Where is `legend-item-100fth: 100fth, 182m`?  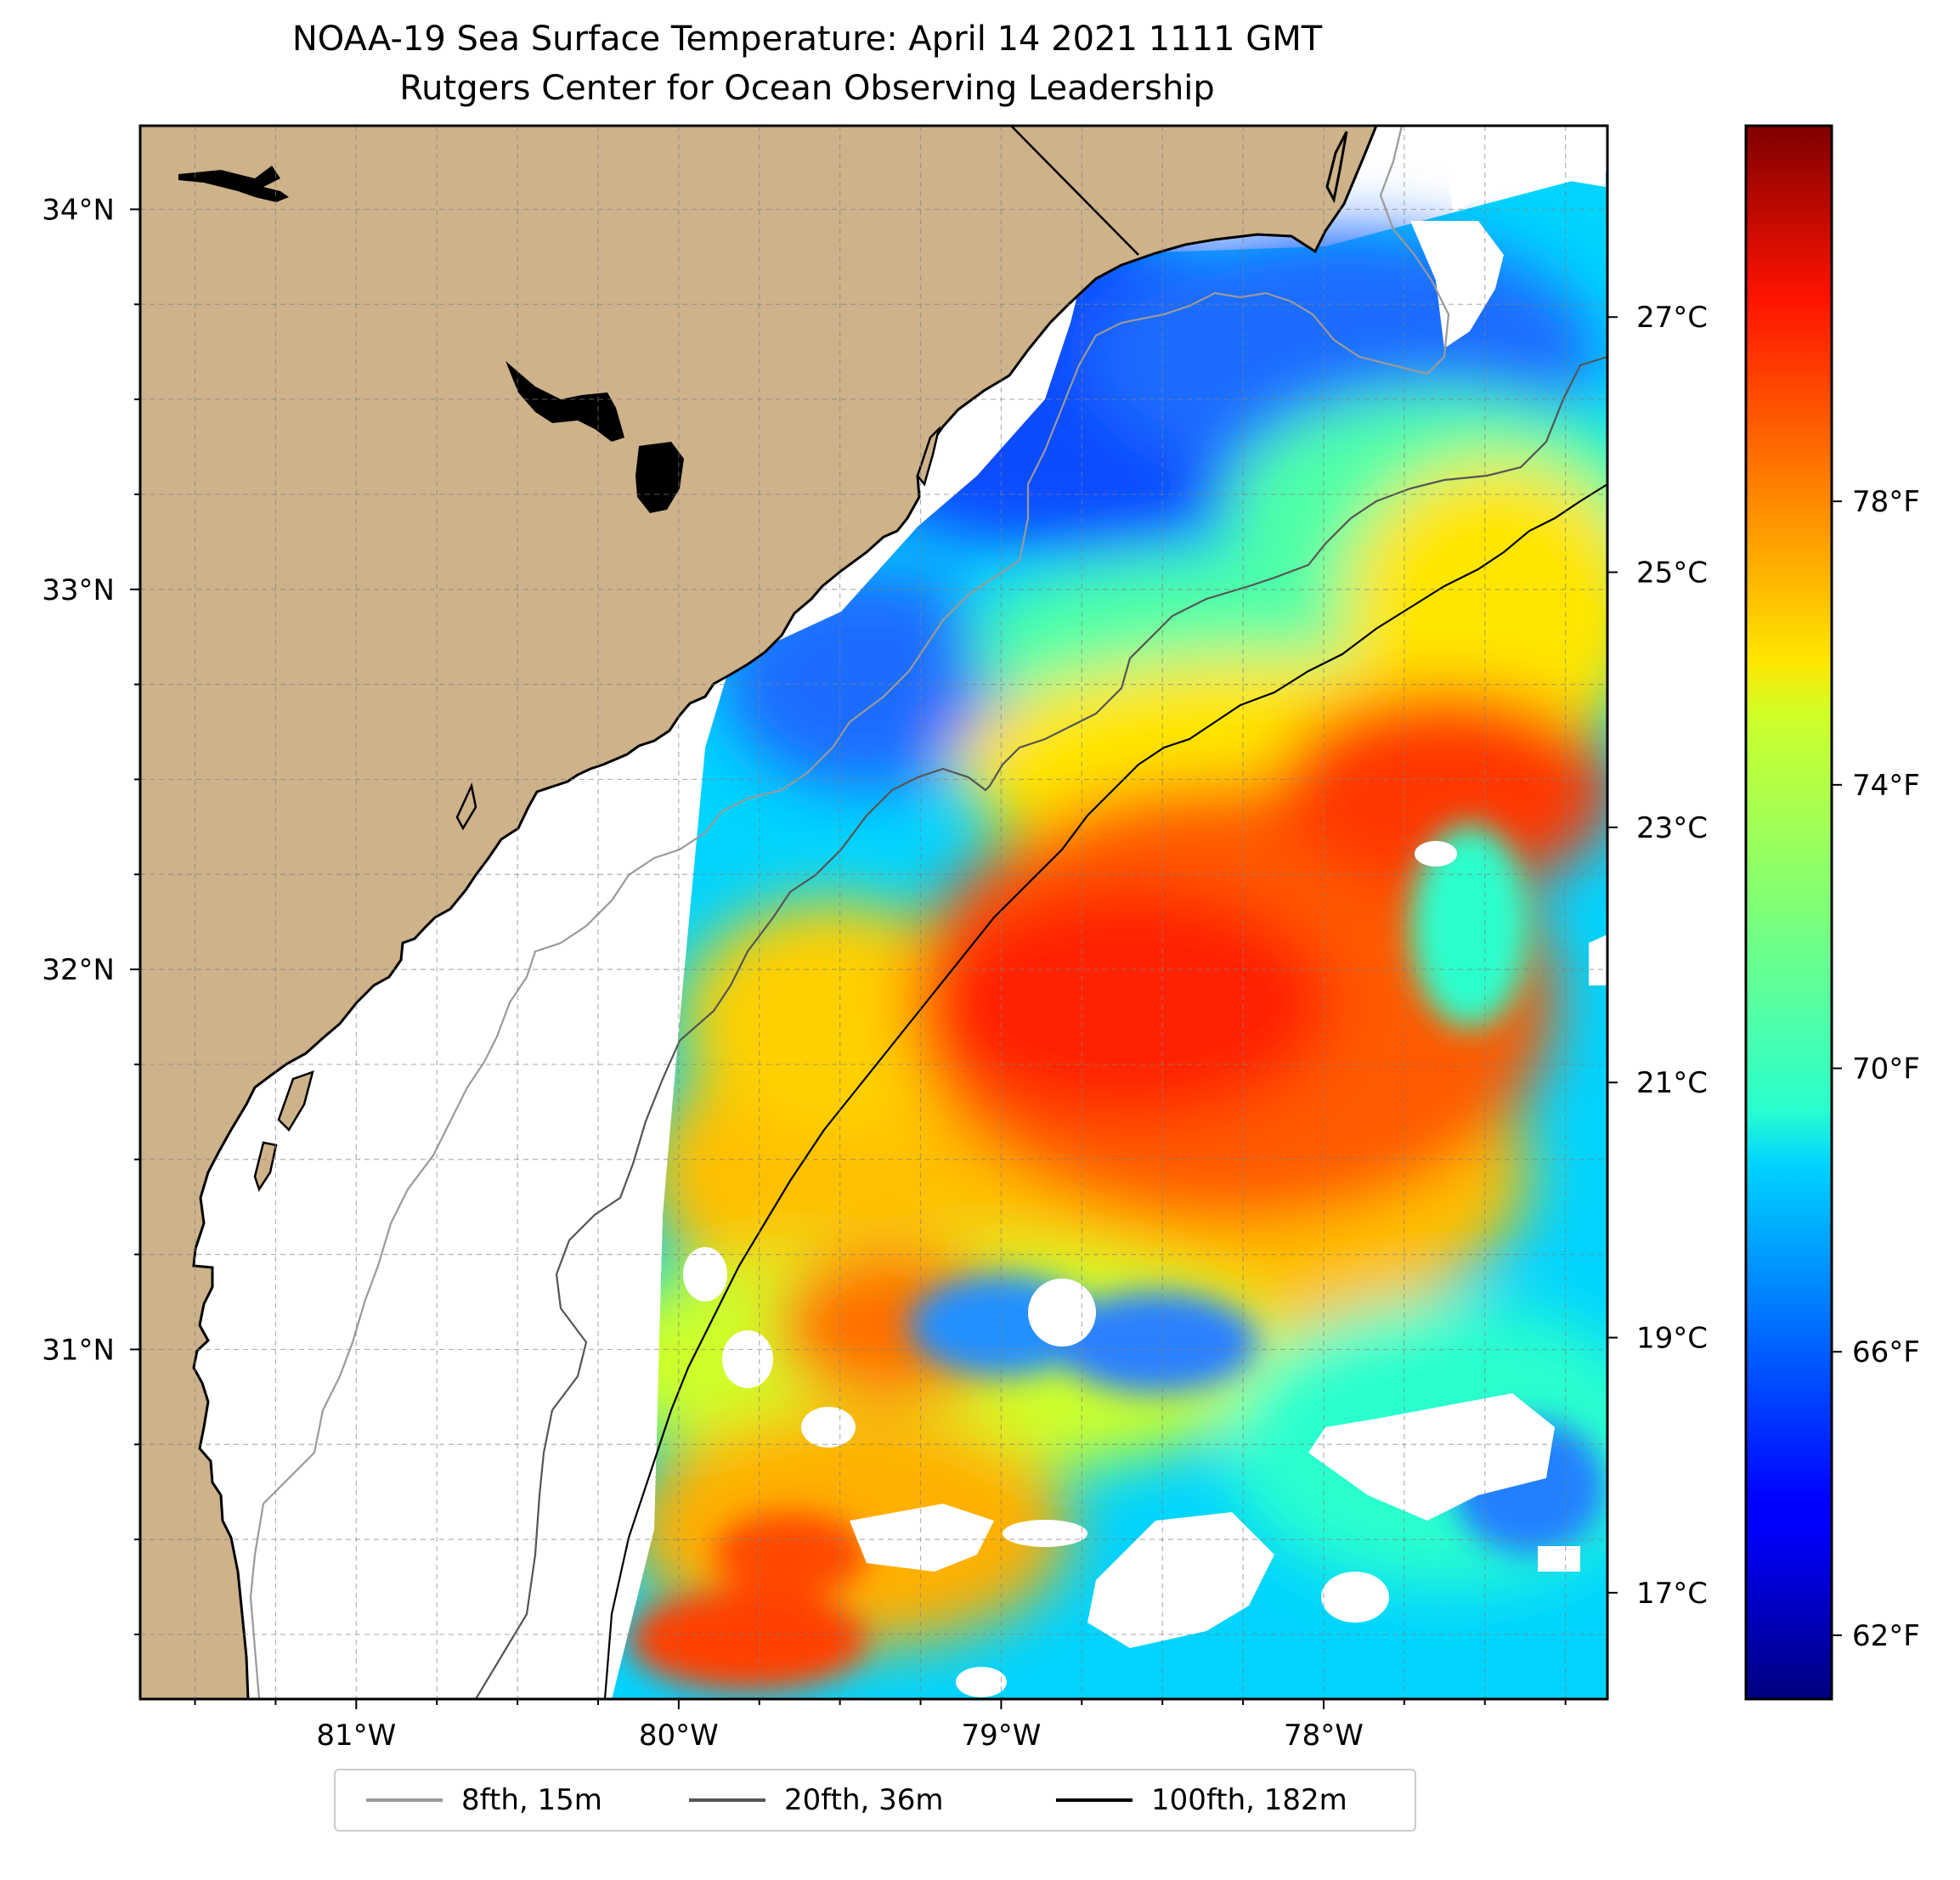 legend-item-100fth: 100fth, 182m is located at coordinates (1202, 1800).